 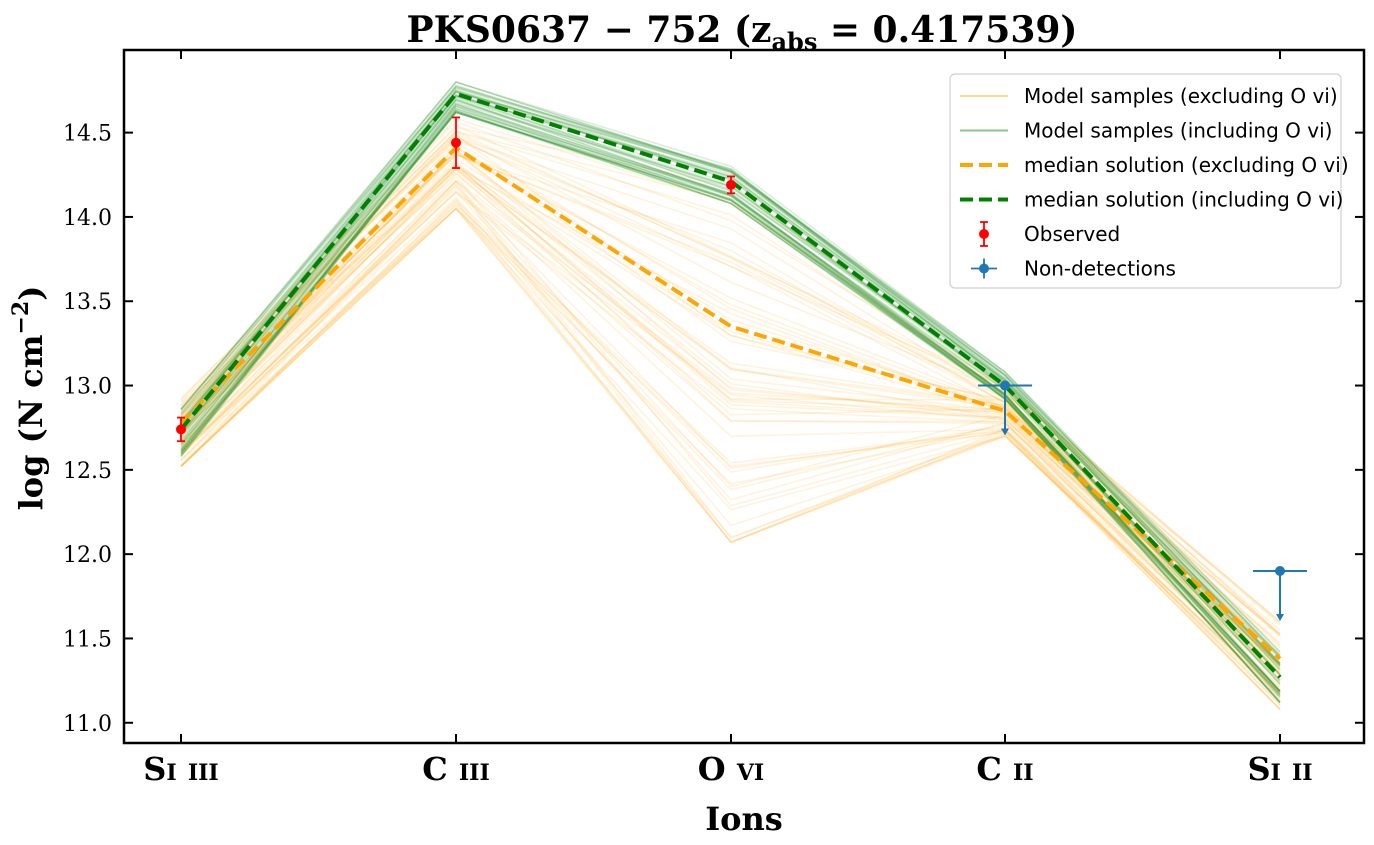 I want to click on legend-label: median solution (including O vi), so click(x=1183, y=200).